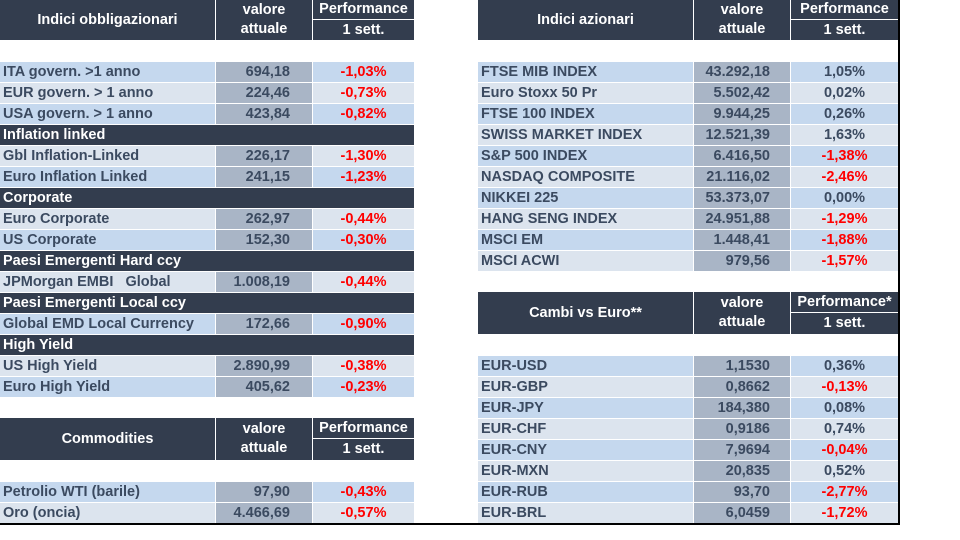 This screenshot has height=540, width=960. Describe the element at coordinates (742, 492) in the screenshot. I see `row-value: 93,70` at that location.